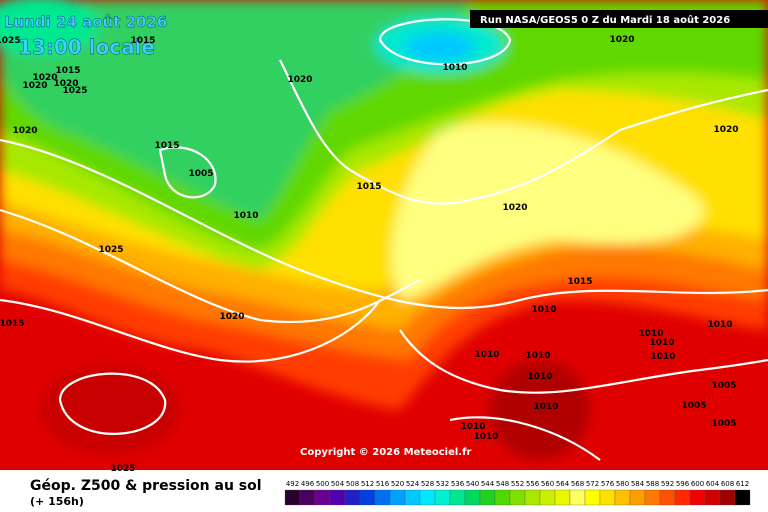  What do you see at coordinates (85, 22) in the screenshot?
I see `forecast-date: Lundi 24 août 2026` at bounding box center [85, 22].